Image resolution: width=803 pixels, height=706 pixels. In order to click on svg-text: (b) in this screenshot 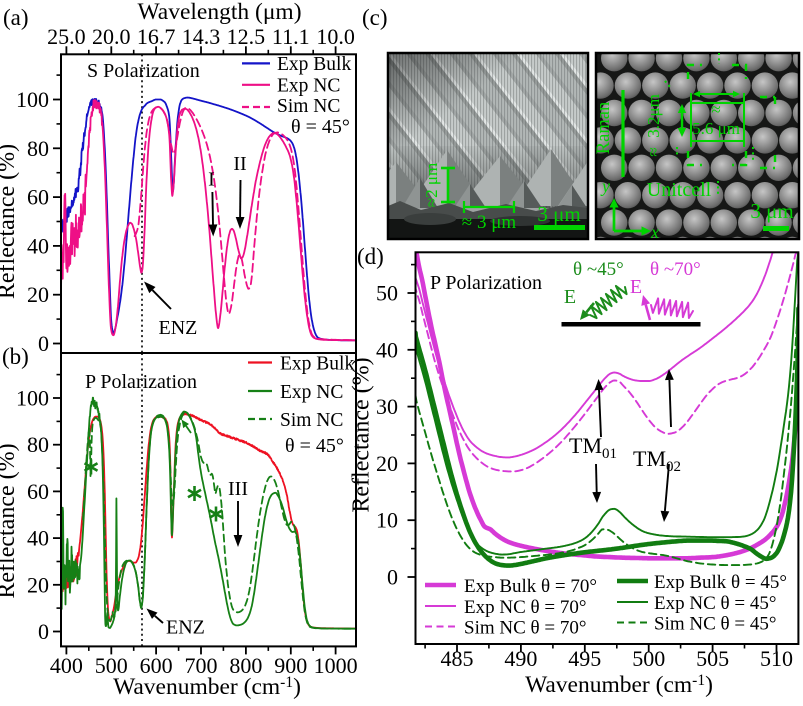, I will do `click(15, 356)`.